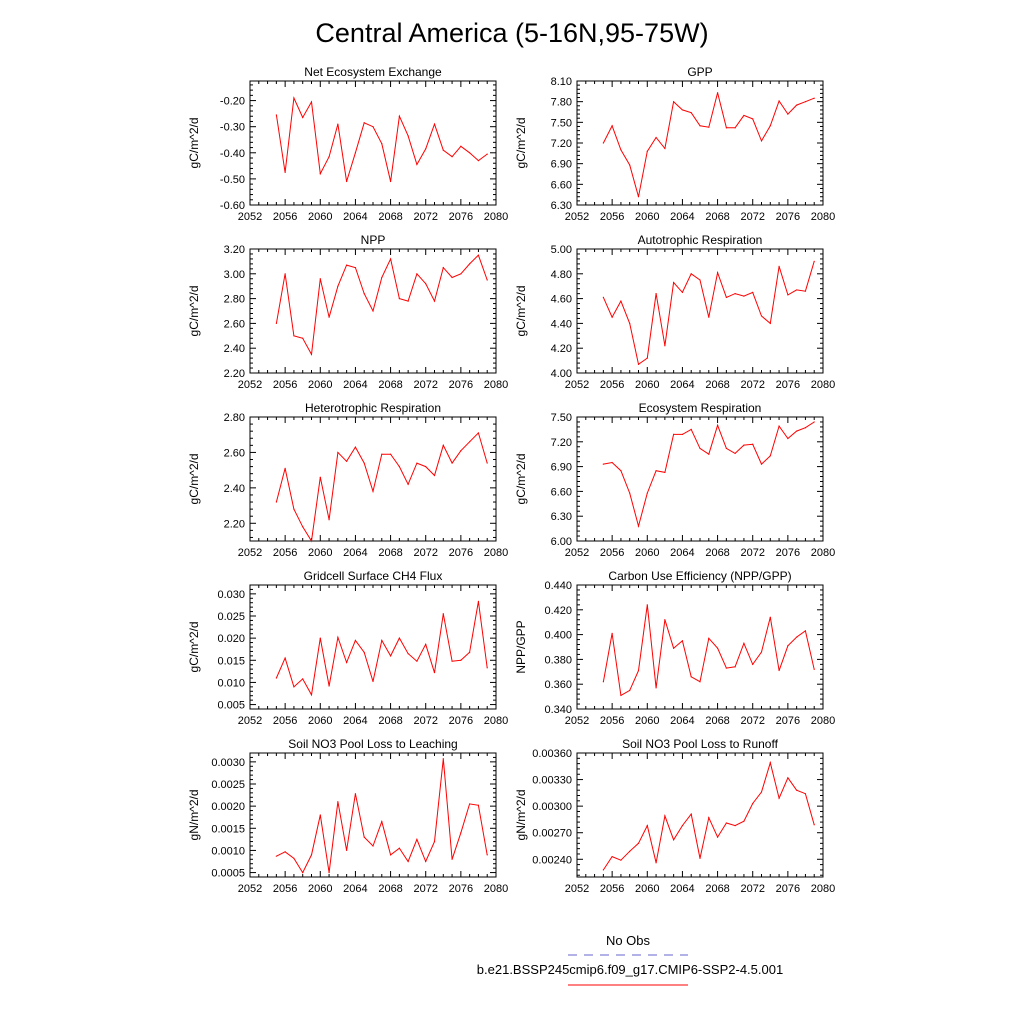  I want to click on page-title: Central America (5-16N,95-75W), so click(511, 33).